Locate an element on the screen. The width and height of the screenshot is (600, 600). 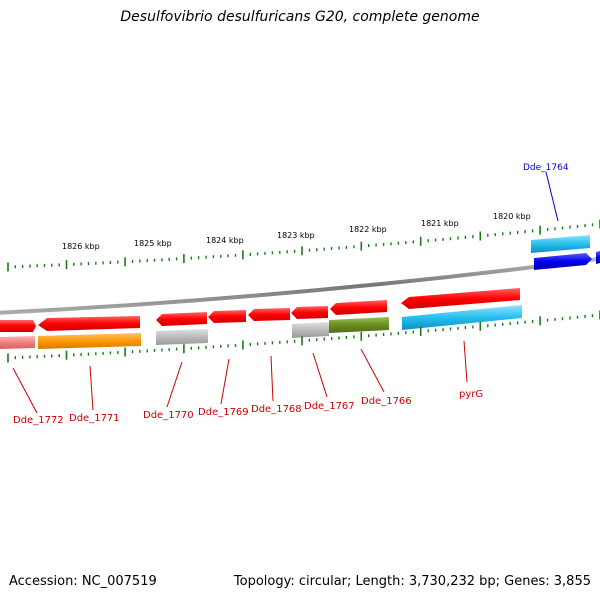
feature-bar-pink is located at coordinates (17, 342).